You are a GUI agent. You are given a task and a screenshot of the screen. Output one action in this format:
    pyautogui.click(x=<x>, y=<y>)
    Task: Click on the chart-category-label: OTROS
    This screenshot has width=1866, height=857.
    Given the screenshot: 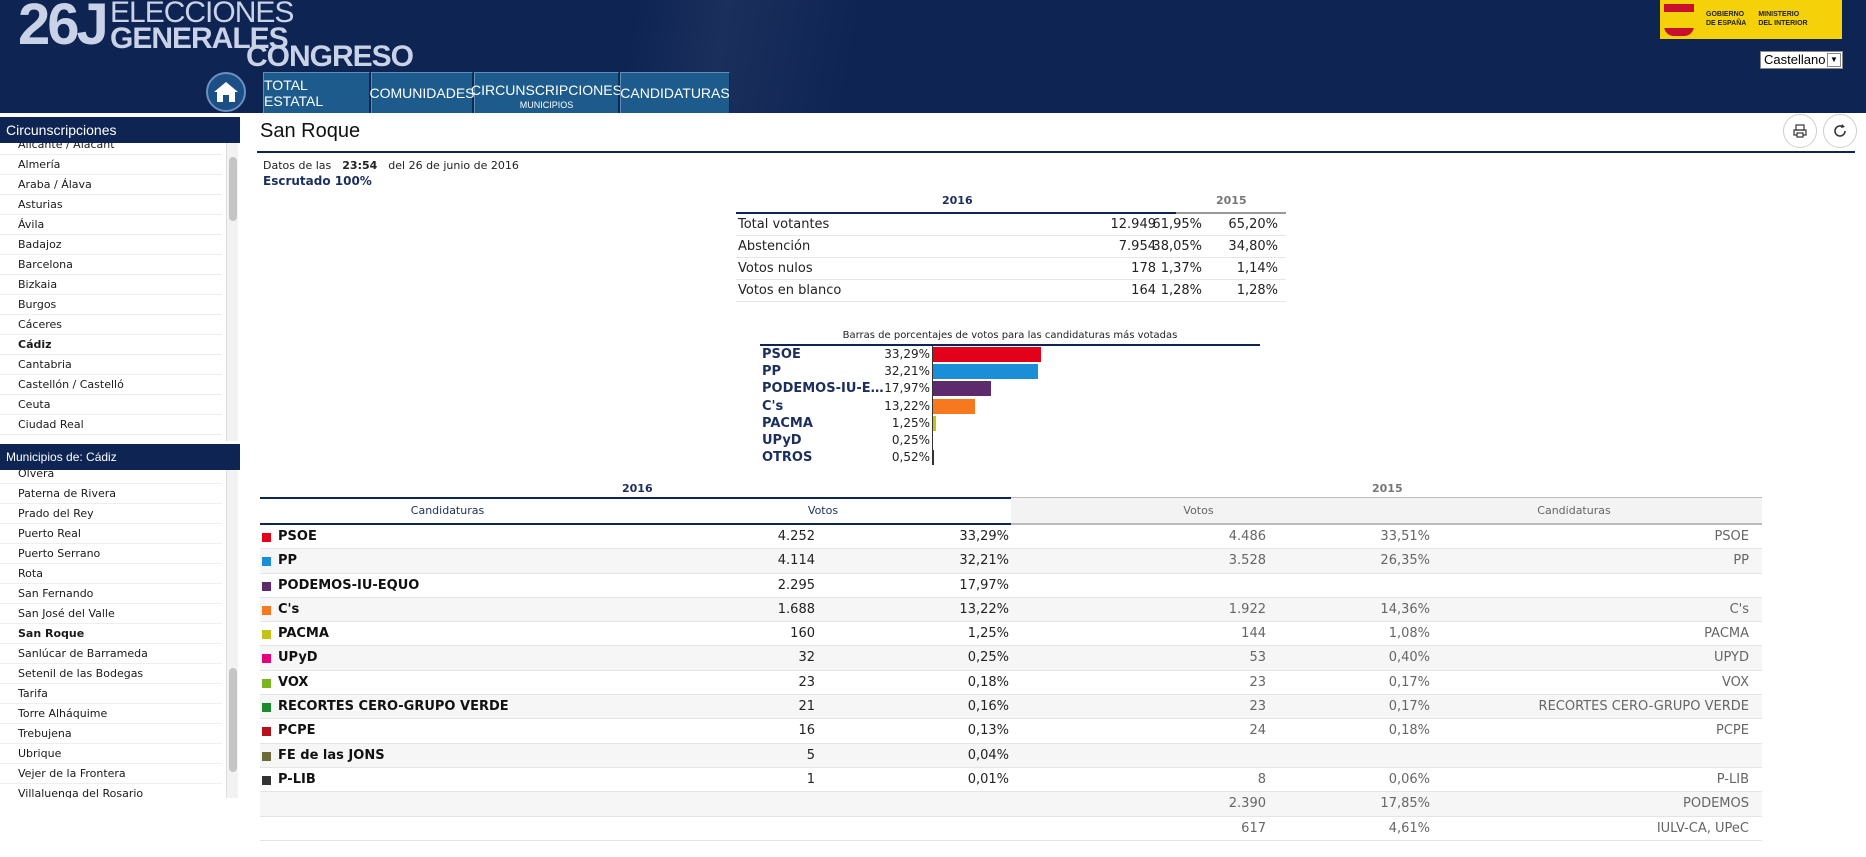 What is the action you would take?
    pyautogui.click(x=787, y=458)
    